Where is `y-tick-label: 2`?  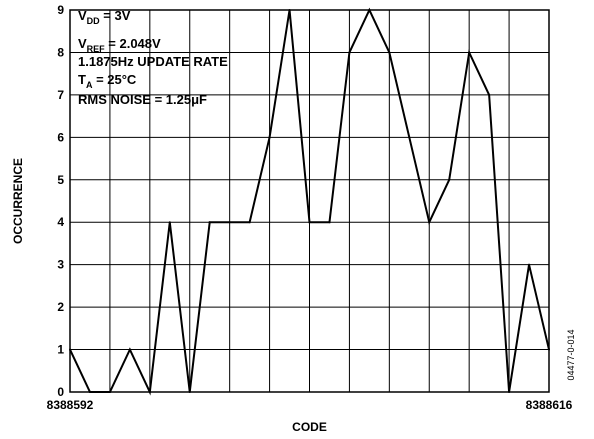
y-tick-label: 2 is located at coordinates (60, 307).